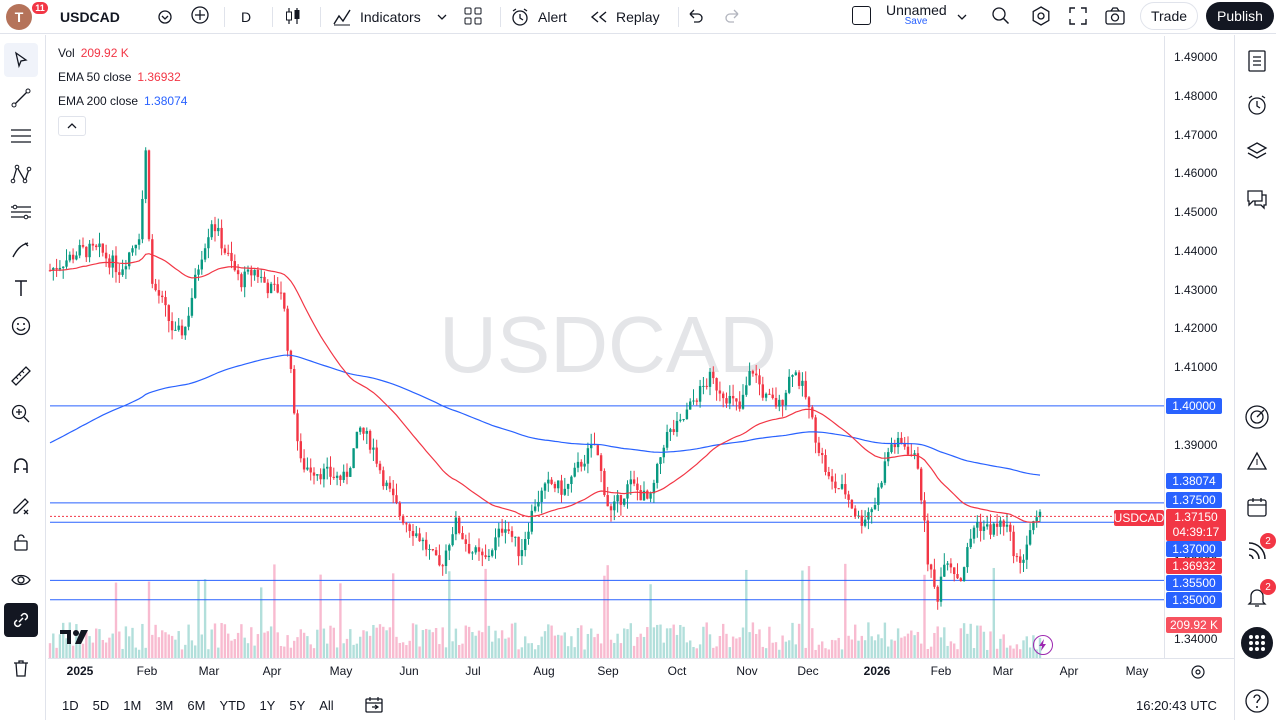 The height and width of the screenshot is (720, 1276). I want to click on range-button-1d: 1D, so click(70, 705).